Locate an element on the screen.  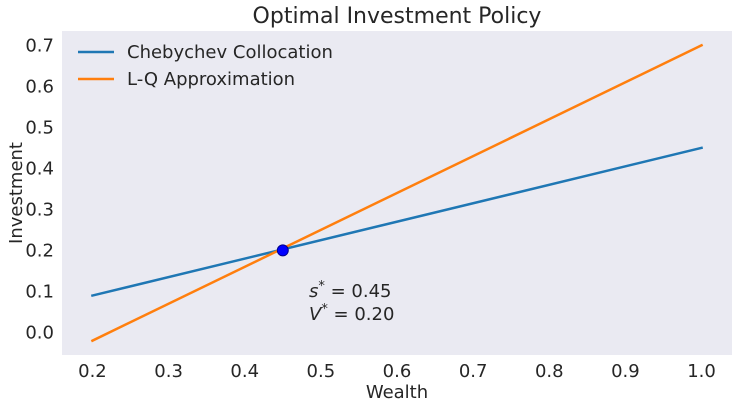
y-tick-label: 0.6 is located at coordinates (39, 86).